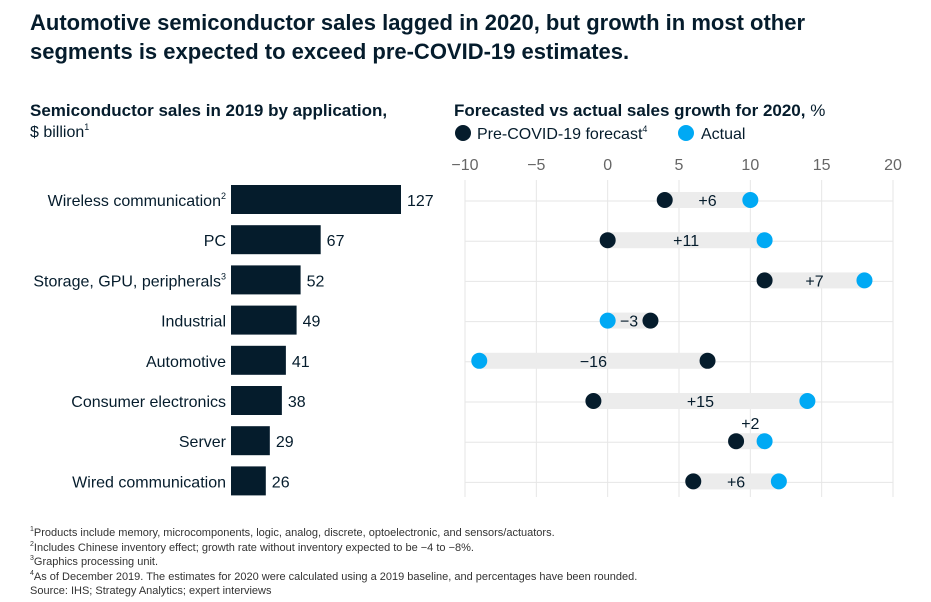 The image size is (931, 602). I want to click on difference-label: −16, so click(593, 362).